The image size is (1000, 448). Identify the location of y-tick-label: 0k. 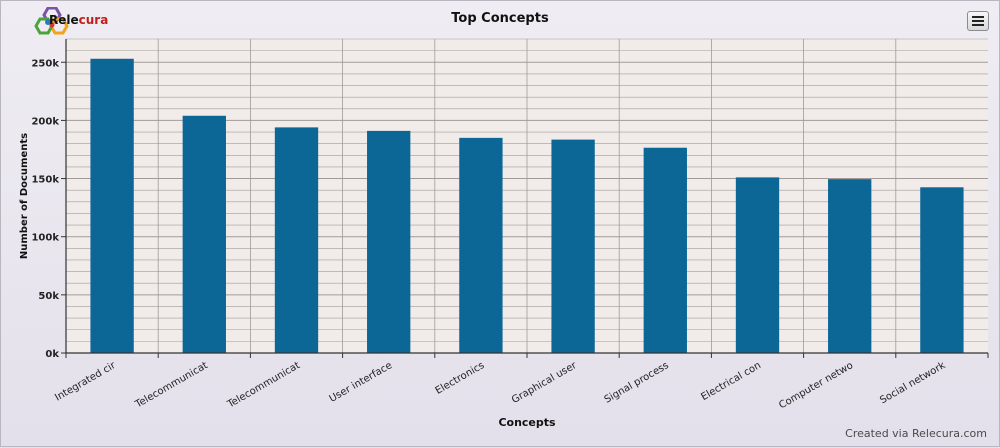
(52, 354).